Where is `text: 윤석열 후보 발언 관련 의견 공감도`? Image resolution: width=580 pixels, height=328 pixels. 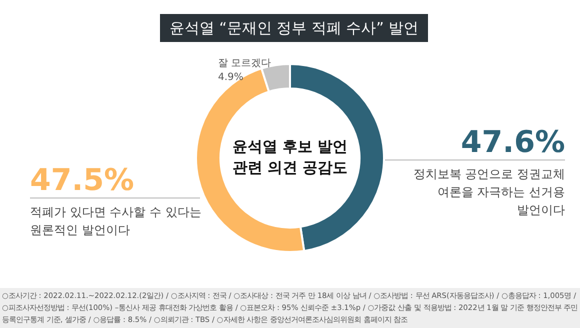
text: 윤석열 후보 발언 관련 의견 공감도 is located at coordinates (290, 156).